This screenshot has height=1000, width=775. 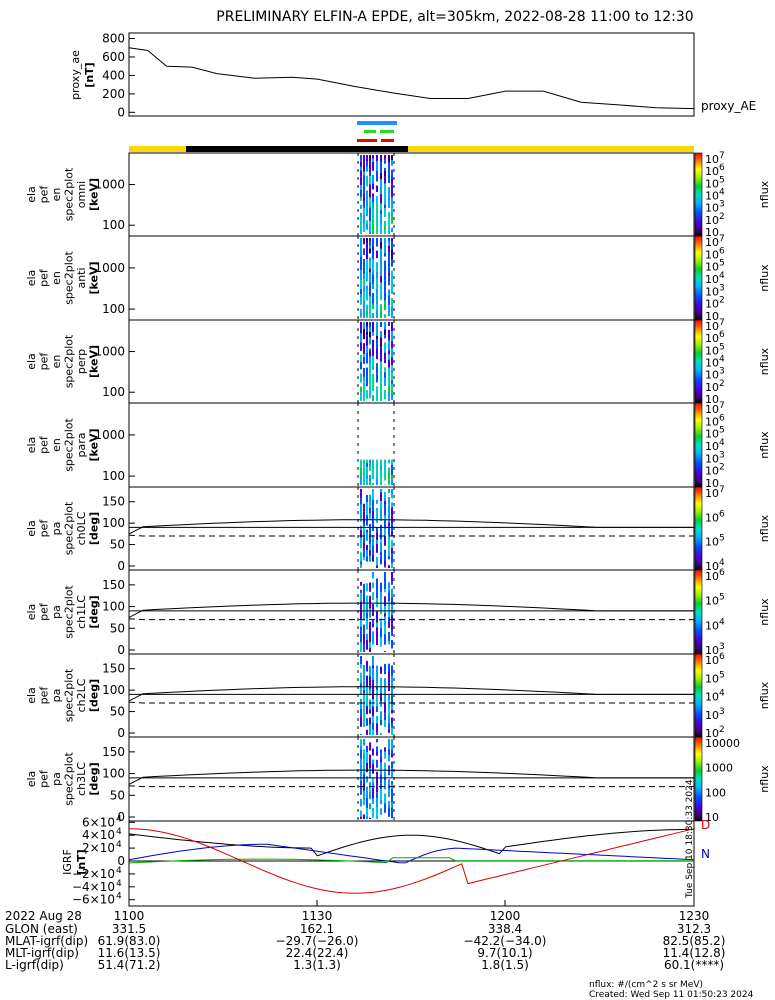 What do you see at coordinates (297, 149) in the screenshot?
I see `shadow-bar` at bounding box center [297, 149].